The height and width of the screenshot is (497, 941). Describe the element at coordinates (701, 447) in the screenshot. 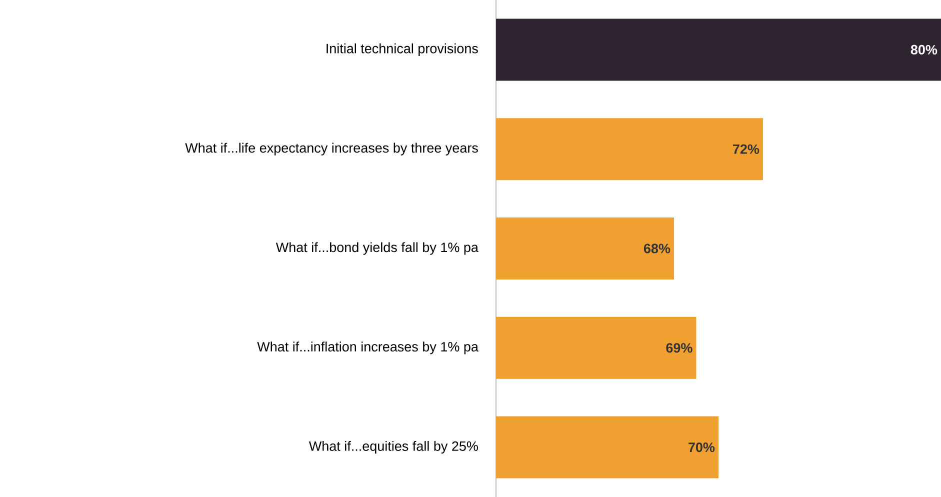

I see `data-label: 70%` at that location.